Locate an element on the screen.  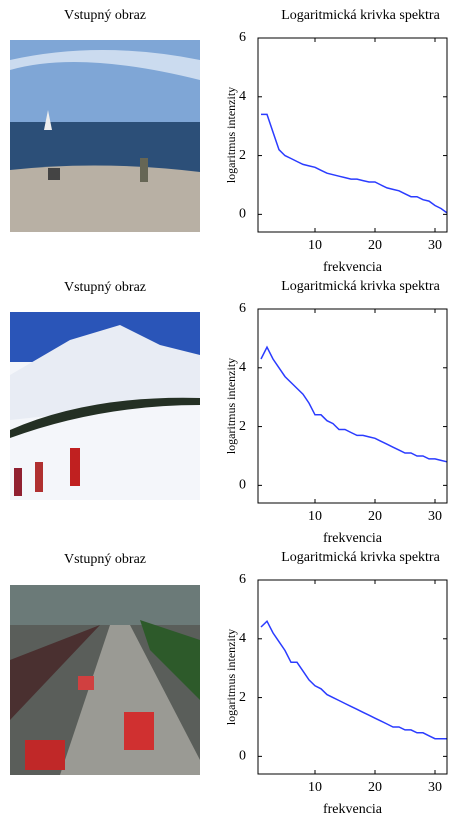
beach-image is located at coordinates (105, 136).